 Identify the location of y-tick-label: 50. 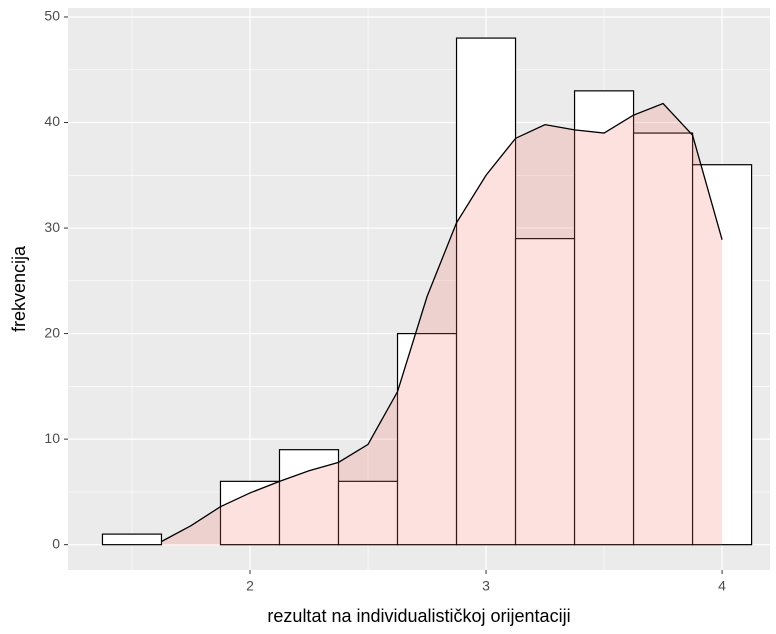
(52, 16).